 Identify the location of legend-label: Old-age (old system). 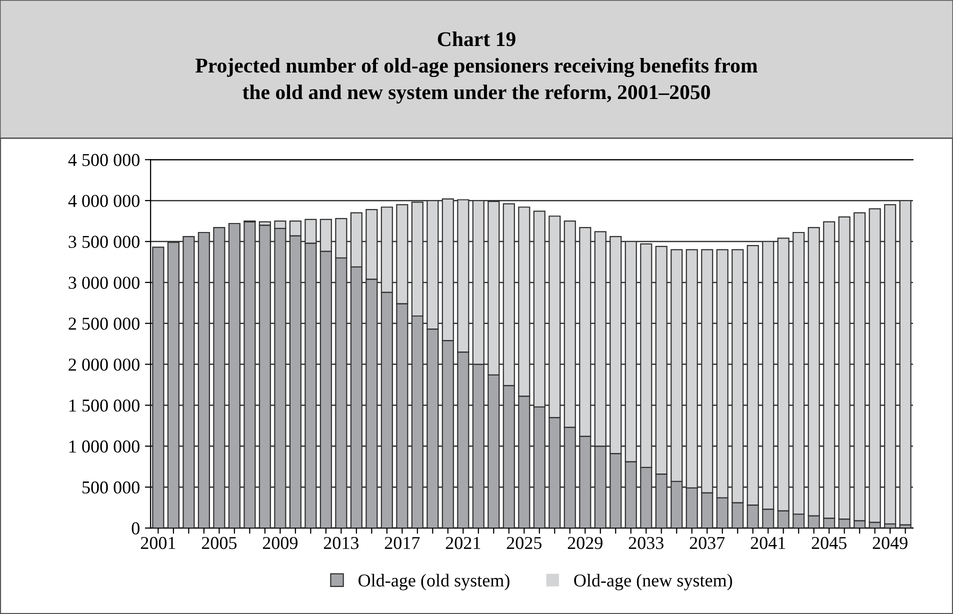
(434, 582).